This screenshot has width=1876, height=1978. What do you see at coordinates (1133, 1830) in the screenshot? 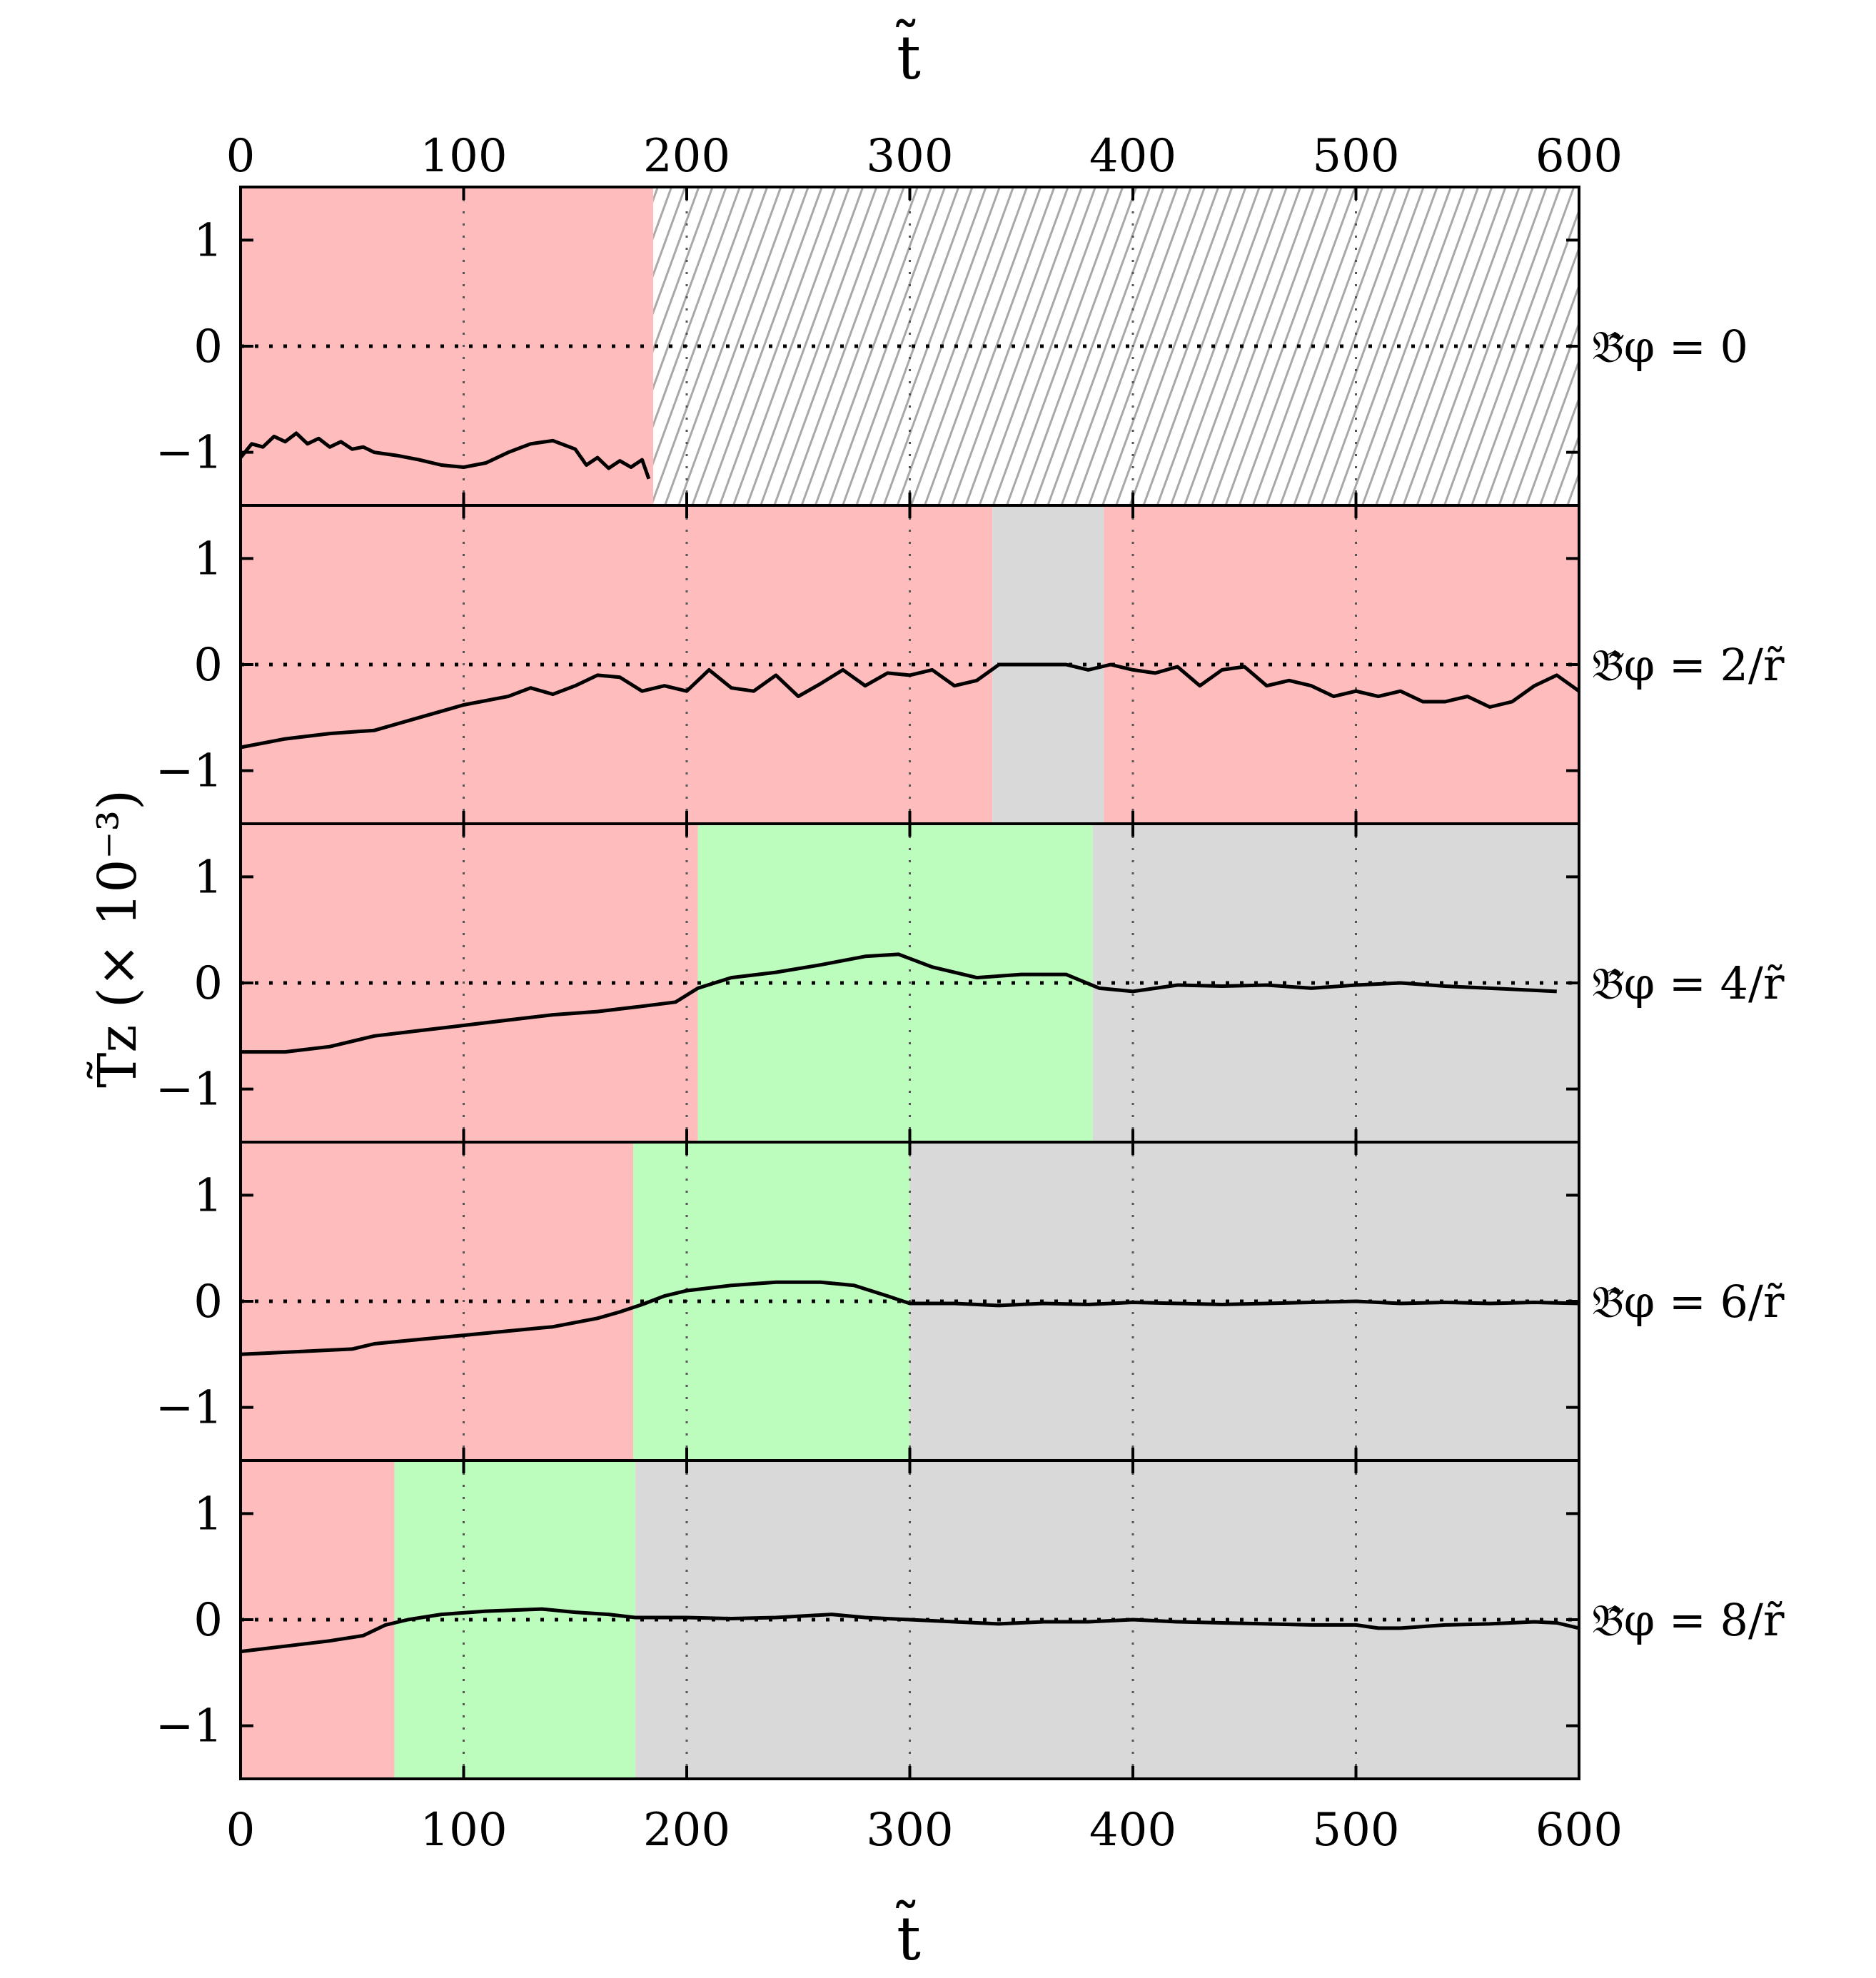
I see `bottom-x-tick-label: 400` at bounding box center [1133, 1830].